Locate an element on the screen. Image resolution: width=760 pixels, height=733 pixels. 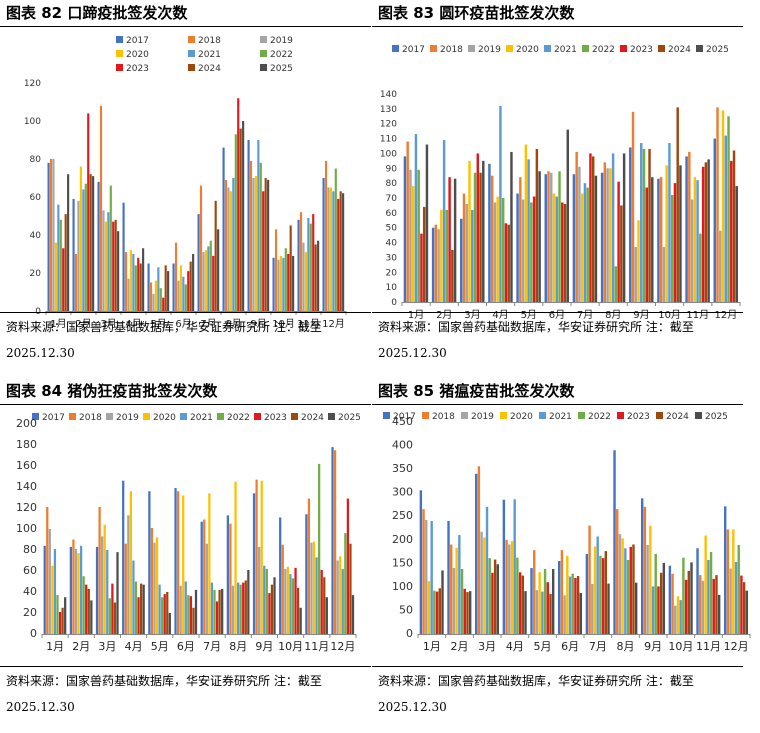
bar-2025-11月 is located at coordinates (719, 614).